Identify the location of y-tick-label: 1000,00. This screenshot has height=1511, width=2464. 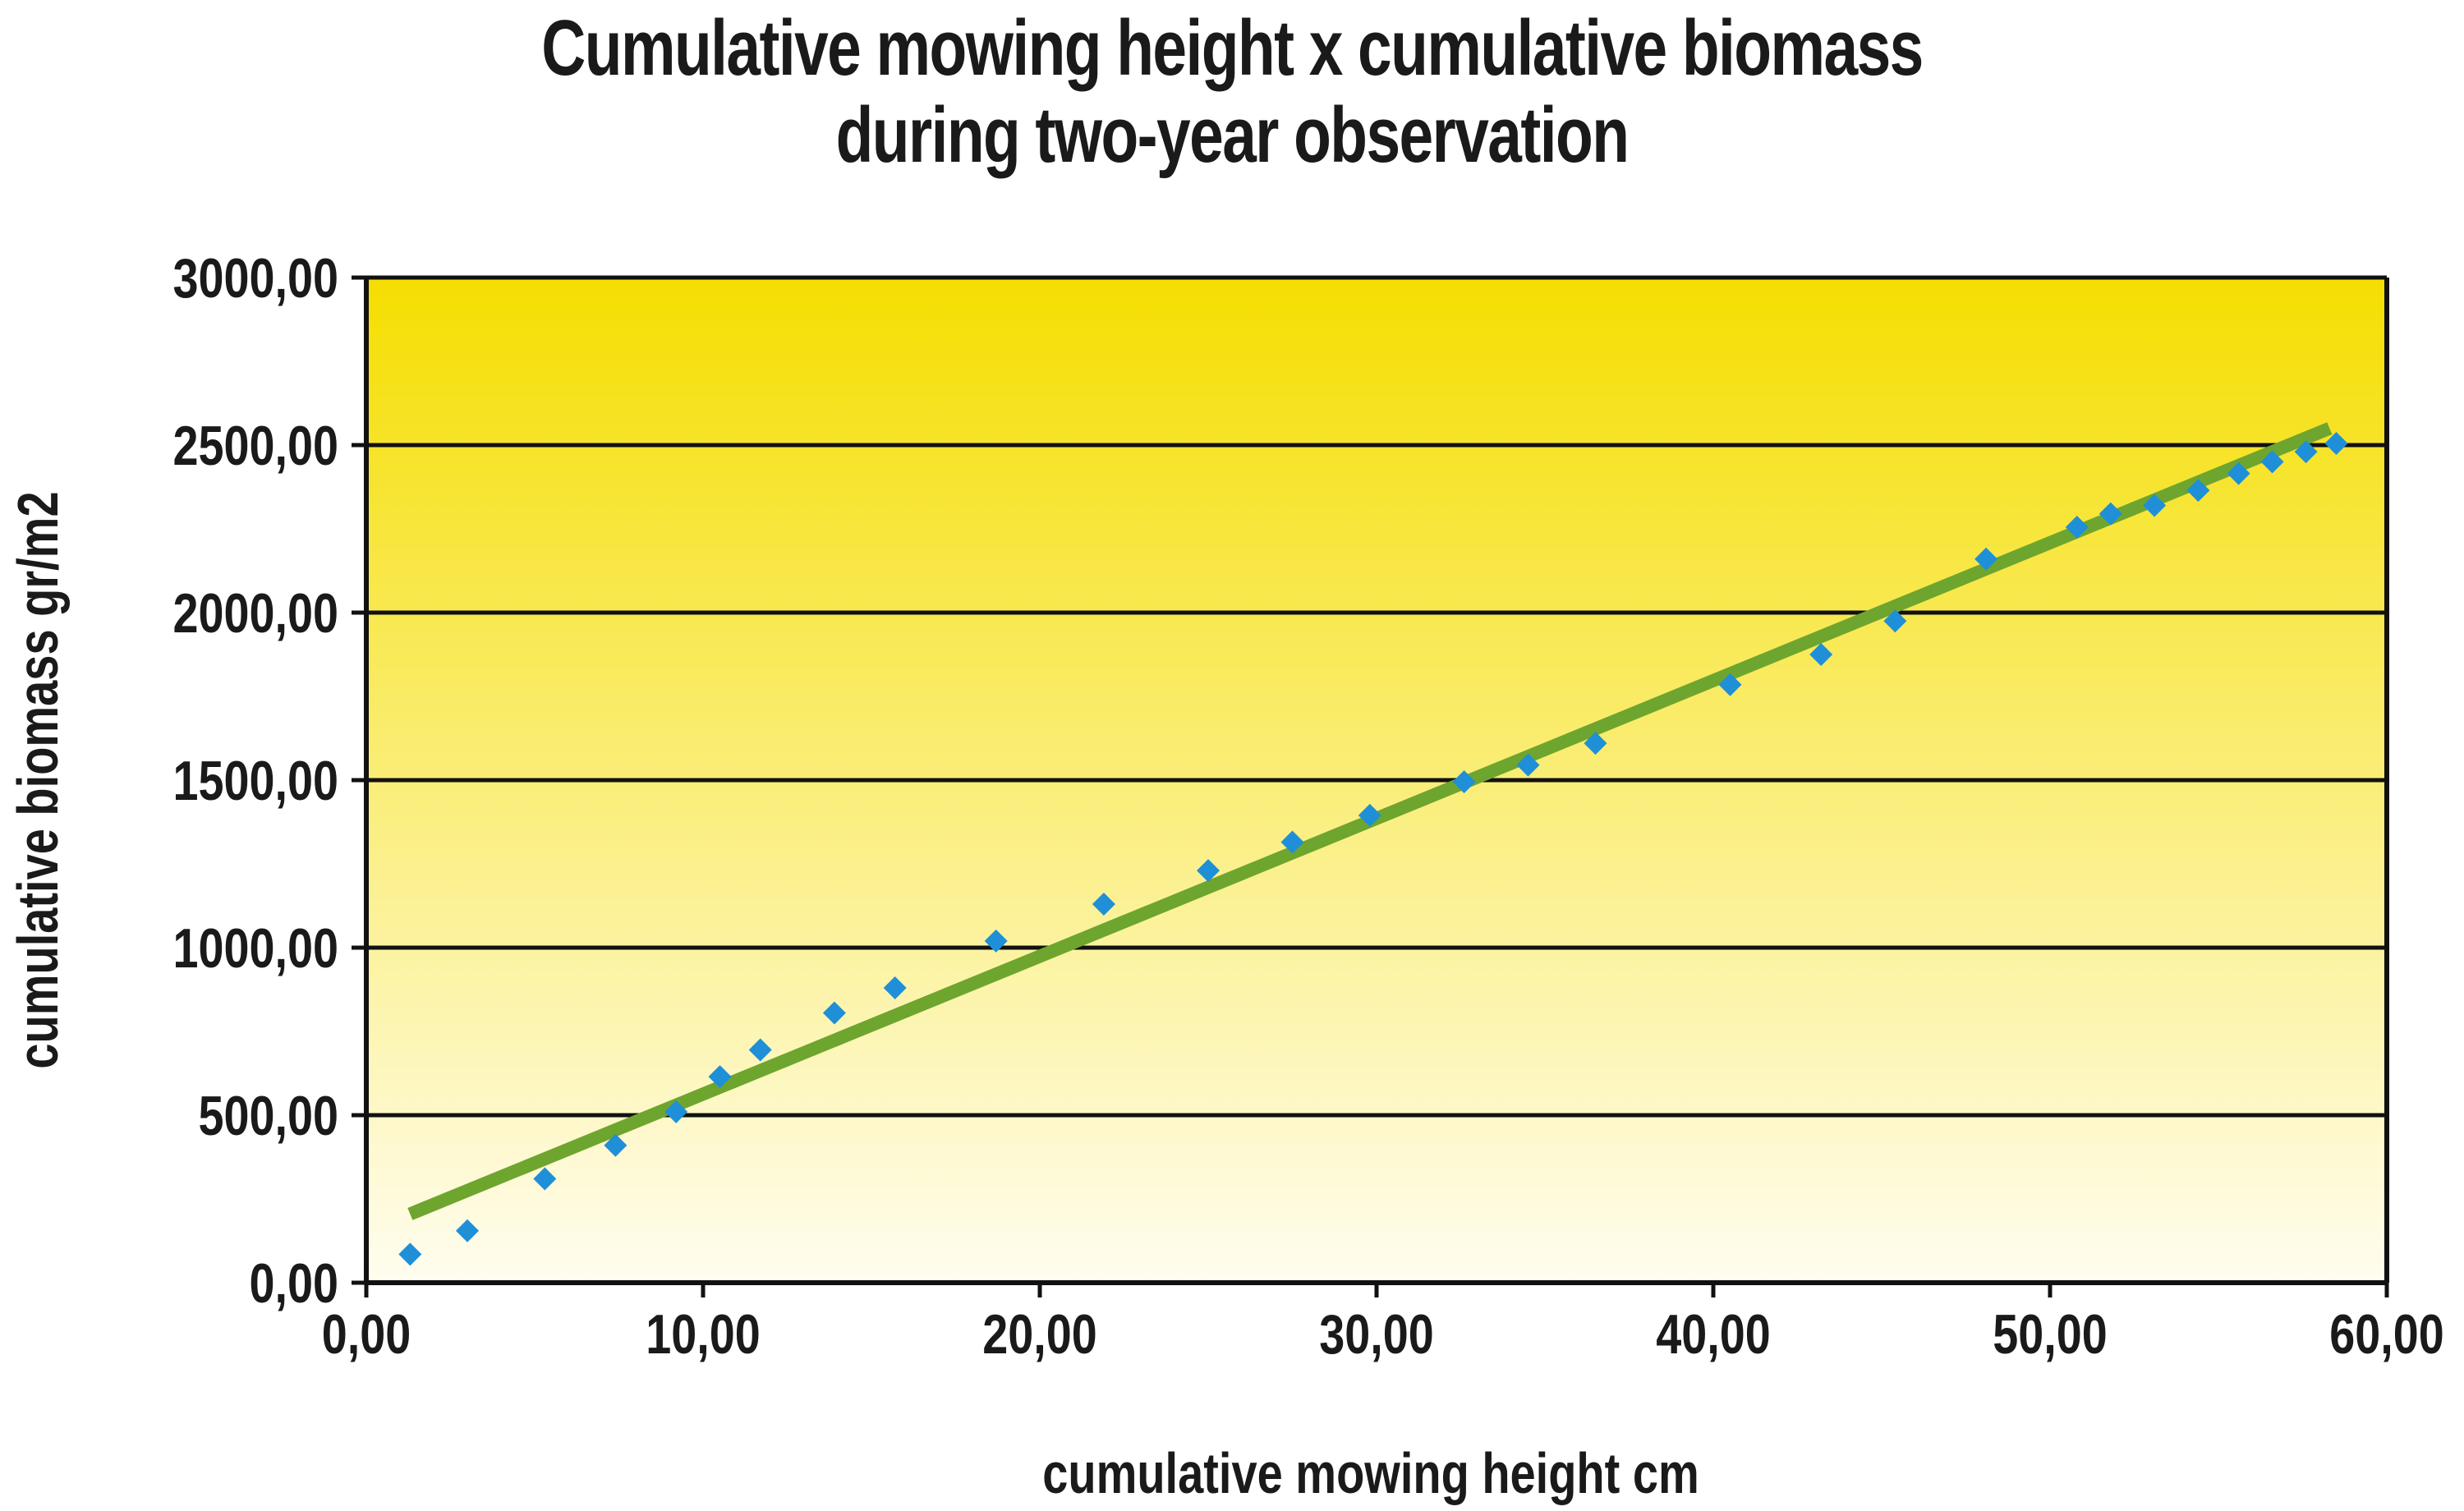
(255, 949).